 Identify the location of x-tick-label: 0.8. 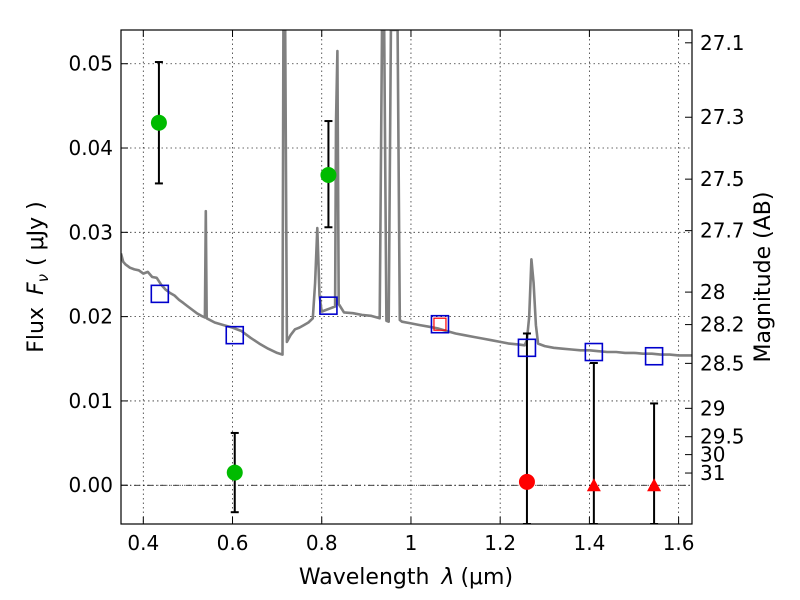
(322, 543).